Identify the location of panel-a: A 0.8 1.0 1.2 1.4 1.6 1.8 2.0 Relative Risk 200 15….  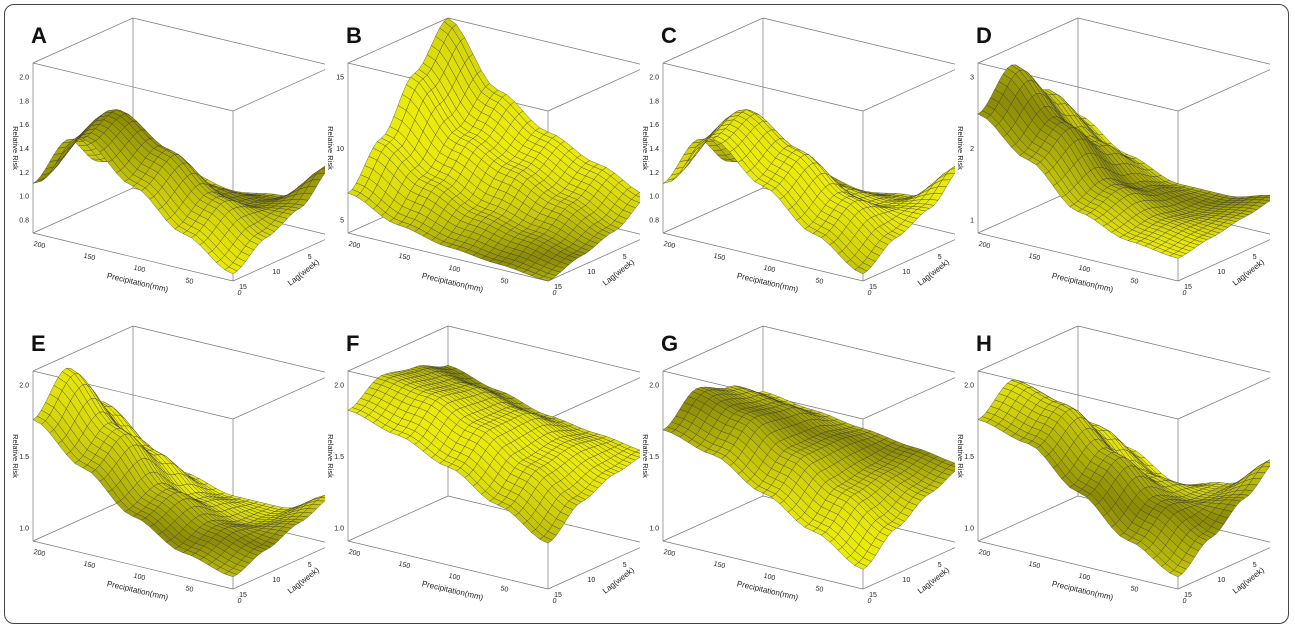
(165, 155).